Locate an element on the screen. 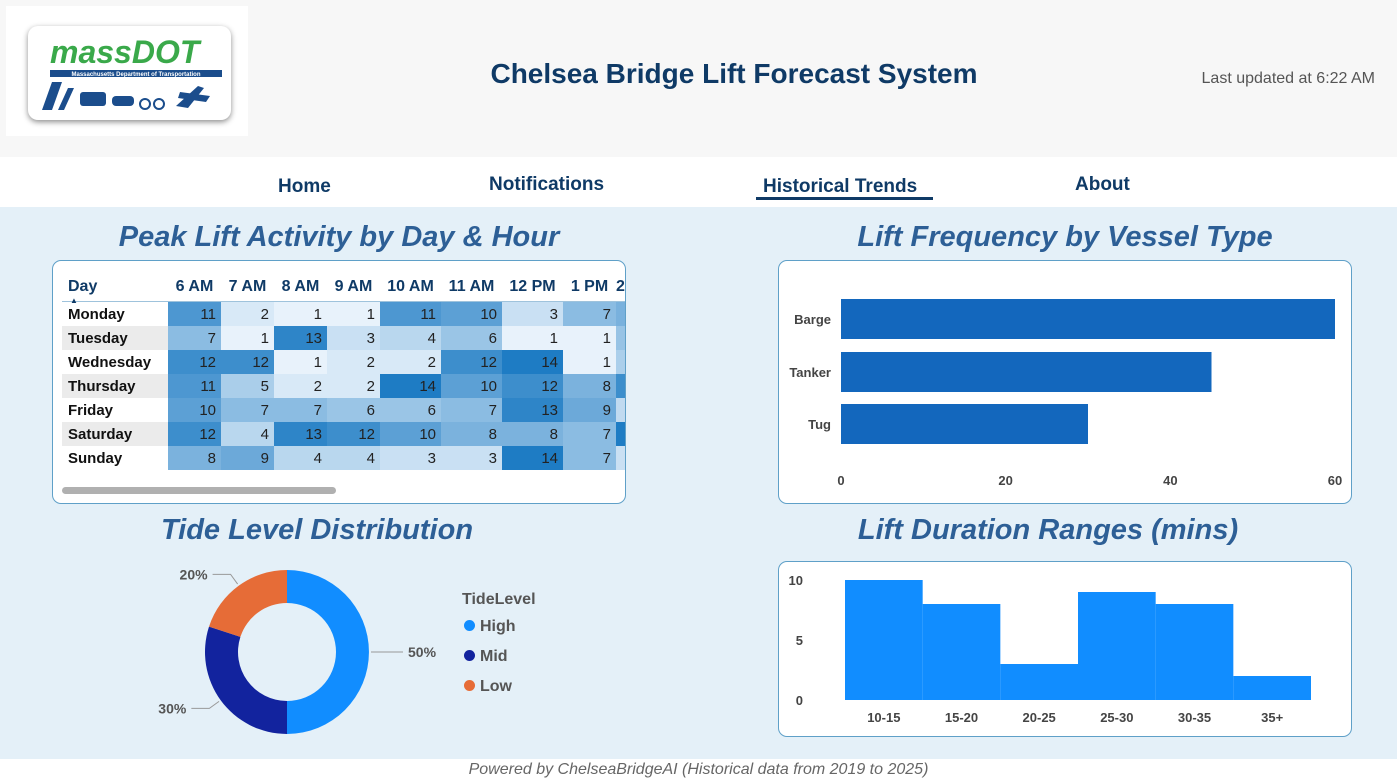 This screenshot has width=1397, height=781. heatmap-column-header: 11 AM is located at coordinates (471, 287).